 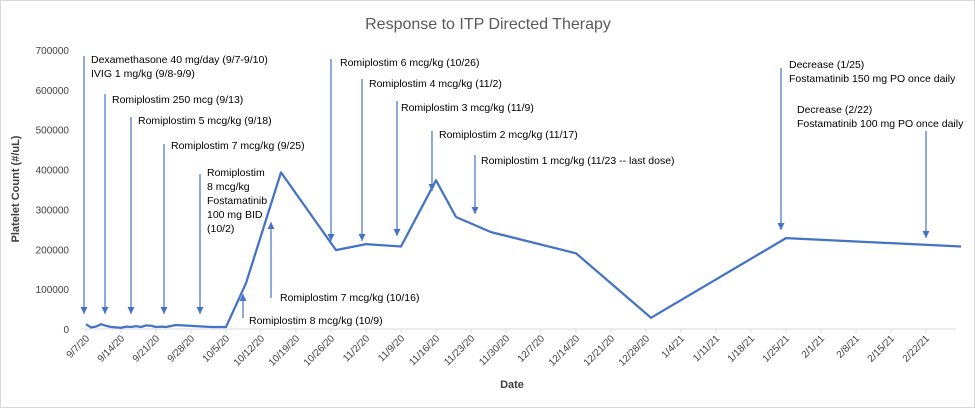 What do you see at coordinates (834, 110) in the screenshot?
I see `annotation-text: Decrease (2/22)` at bounding box center [834, 110].